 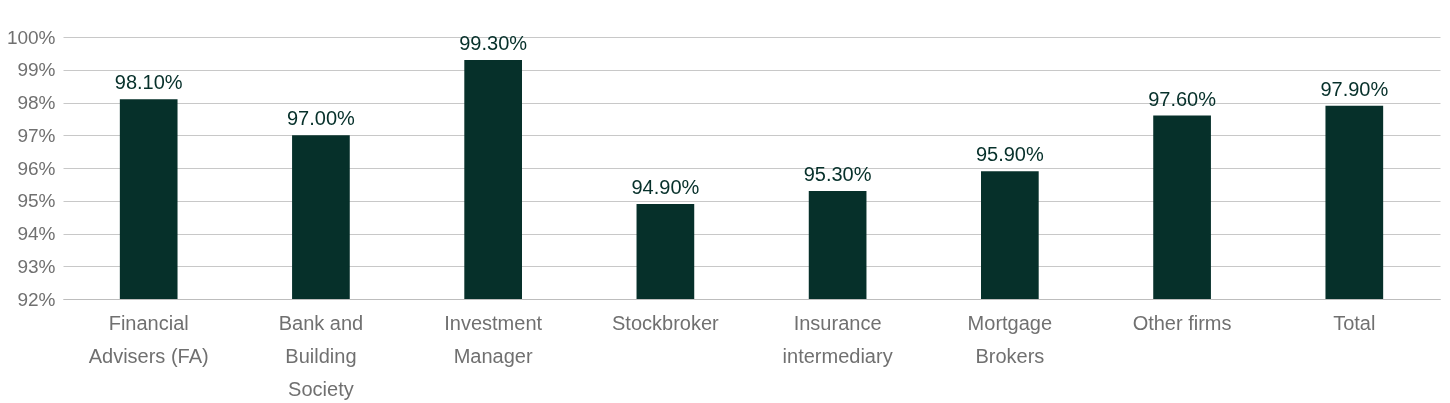 What do you see at coordinates (1010, 339) in the screenshot?
I see `x-tick-label: Mortgage Brokers` at bounding box center [1010, 339].